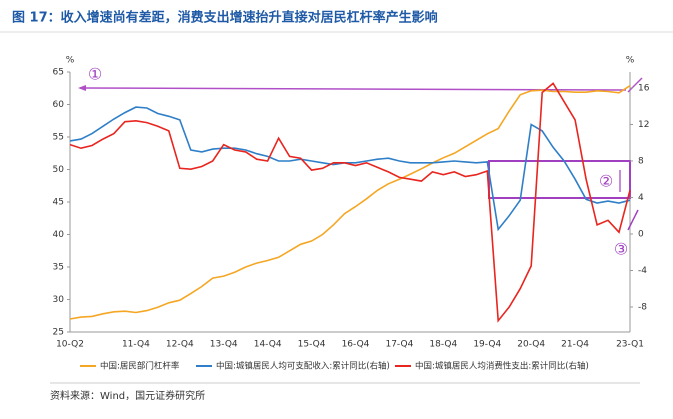 Image resolution: width=673 pixels, height=419 pixels. Describe the element at coordinates (642, 271) in the screenshot. I see `y2-tick-label: -4` at that location.